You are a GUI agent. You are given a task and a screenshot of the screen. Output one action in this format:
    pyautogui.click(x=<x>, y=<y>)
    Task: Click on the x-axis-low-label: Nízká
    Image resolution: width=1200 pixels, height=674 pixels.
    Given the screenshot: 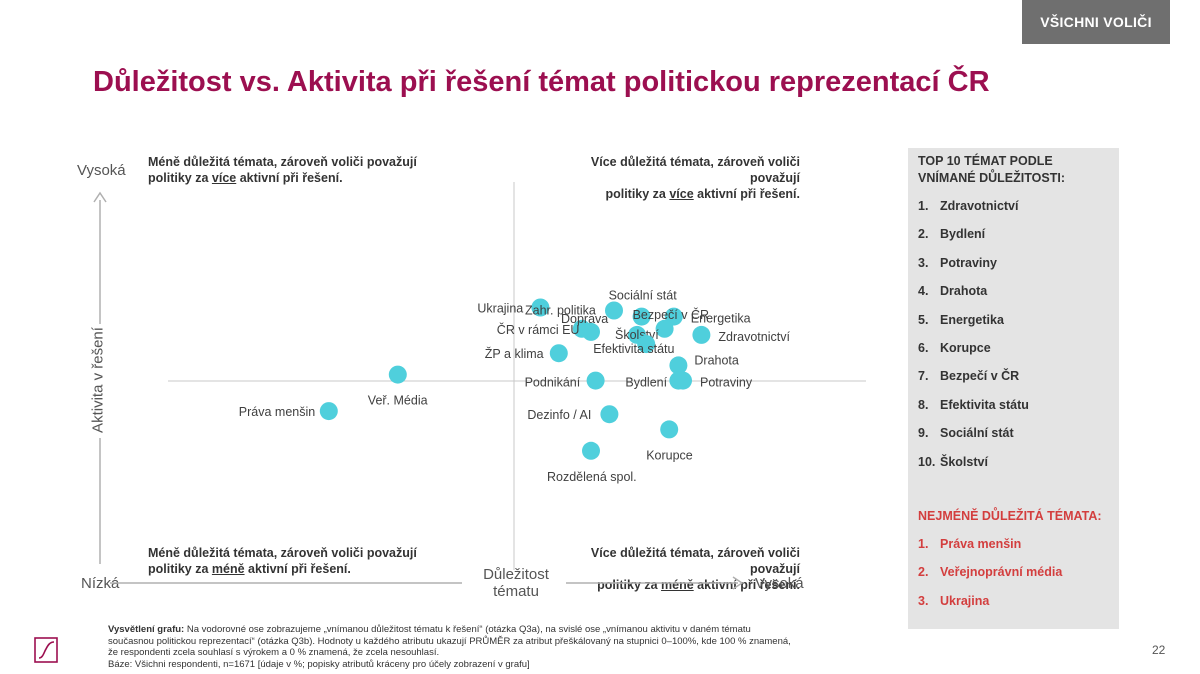 What is the action you would take?
    pyautogui.click(x=100, y=583)
    